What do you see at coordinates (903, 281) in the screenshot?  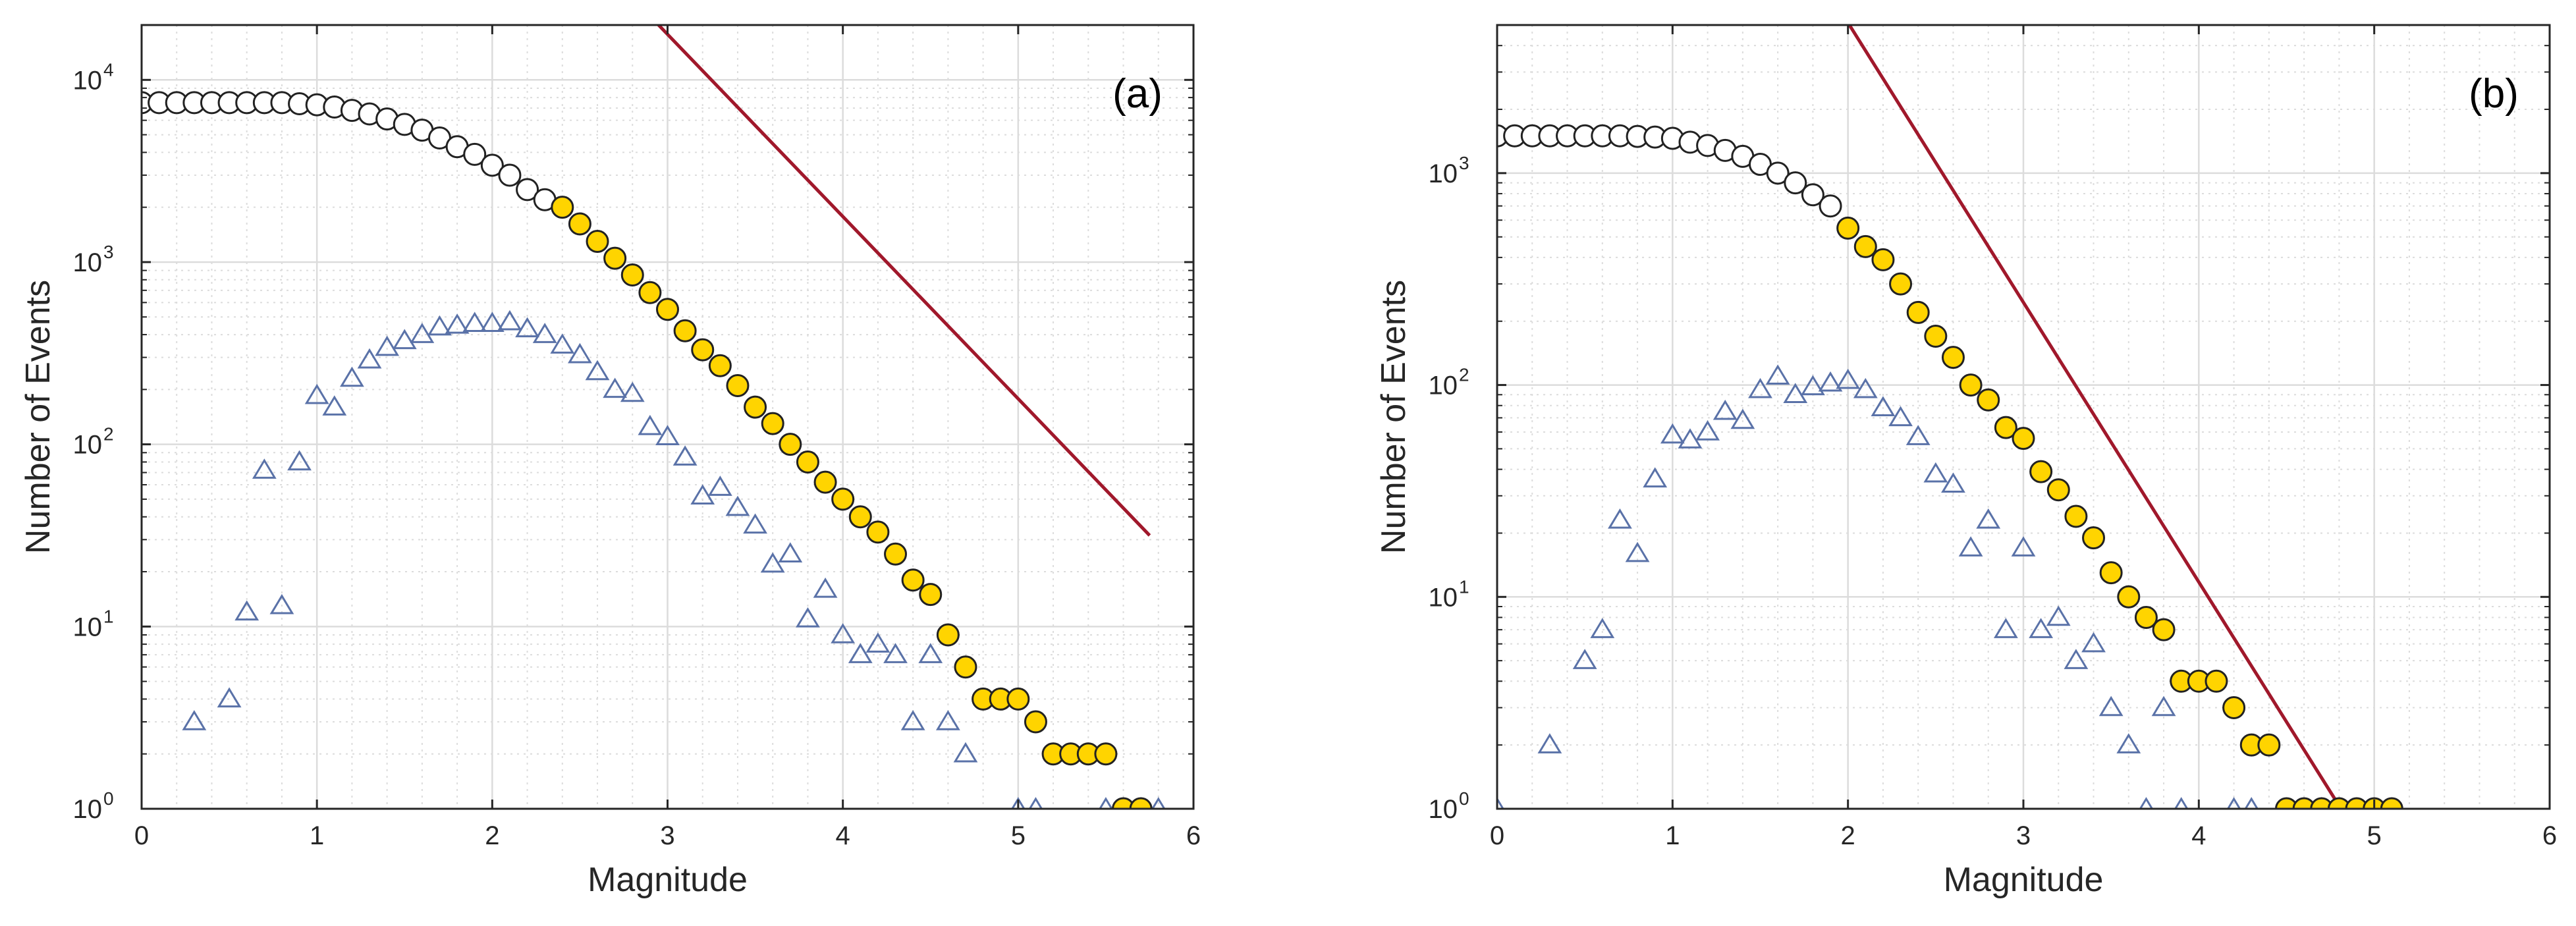 I see `gutenberg-richter-fit-line` at bounding box center [903, 281].